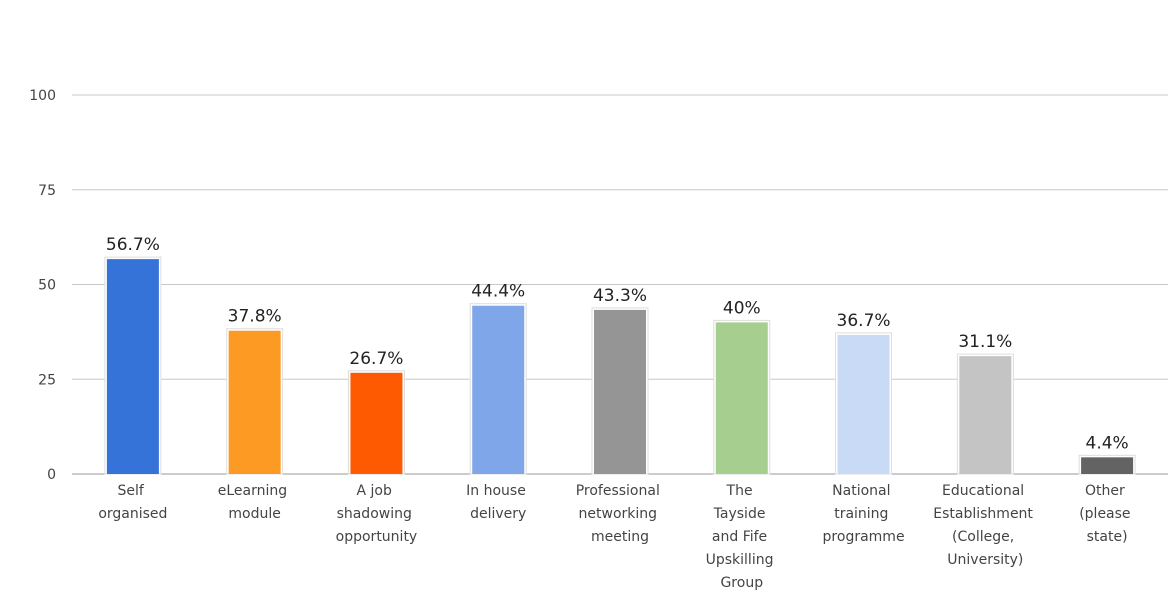 This screenshot has width=1170, height=599. I want to click on y-tick-label: 50, so click(47, 286).